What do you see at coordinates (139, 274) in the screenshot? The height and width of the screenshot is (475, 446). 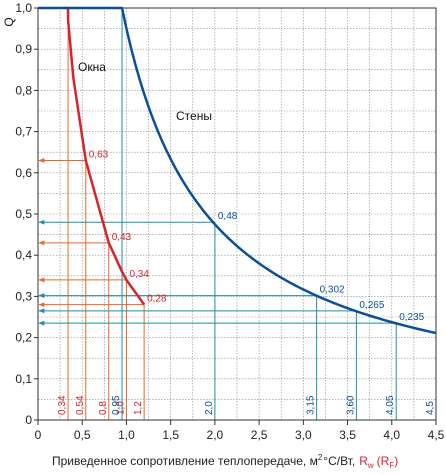 I see `windows-y-label: 0,34` at bounding box center [139, 274].